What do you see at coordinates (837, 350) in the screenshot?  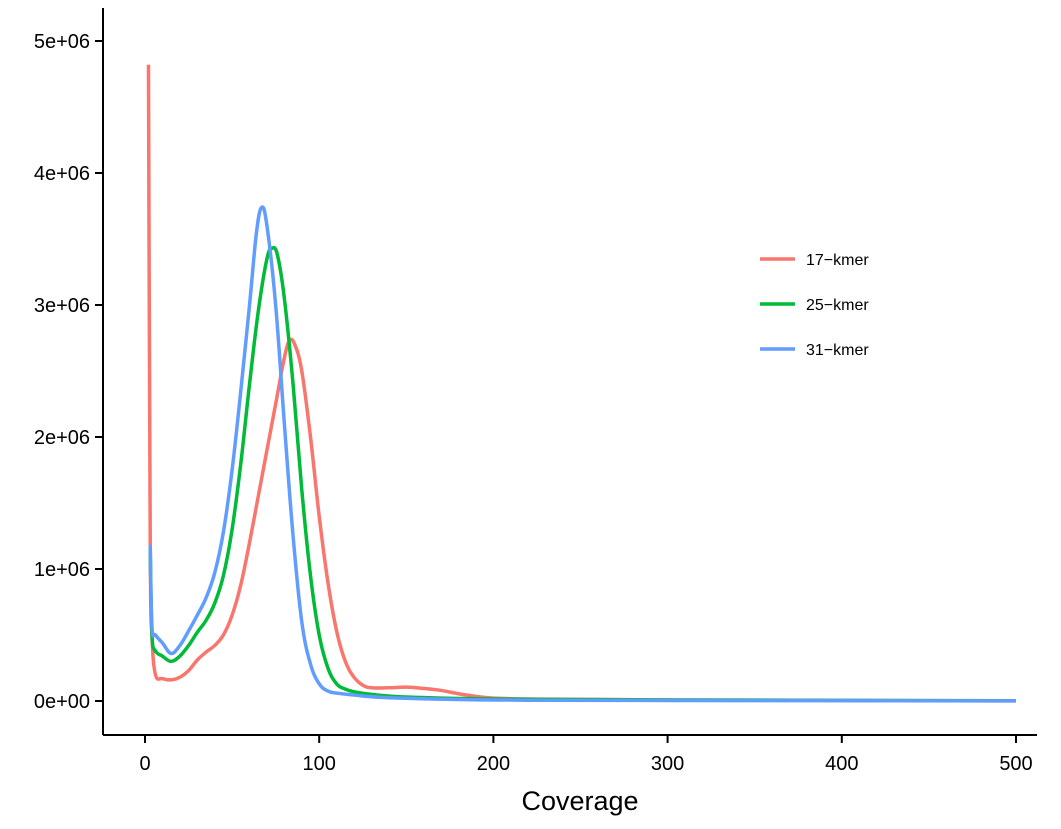 I see `legend-label-31-kmer: 31−kmer` at bounding box center [837, 350].